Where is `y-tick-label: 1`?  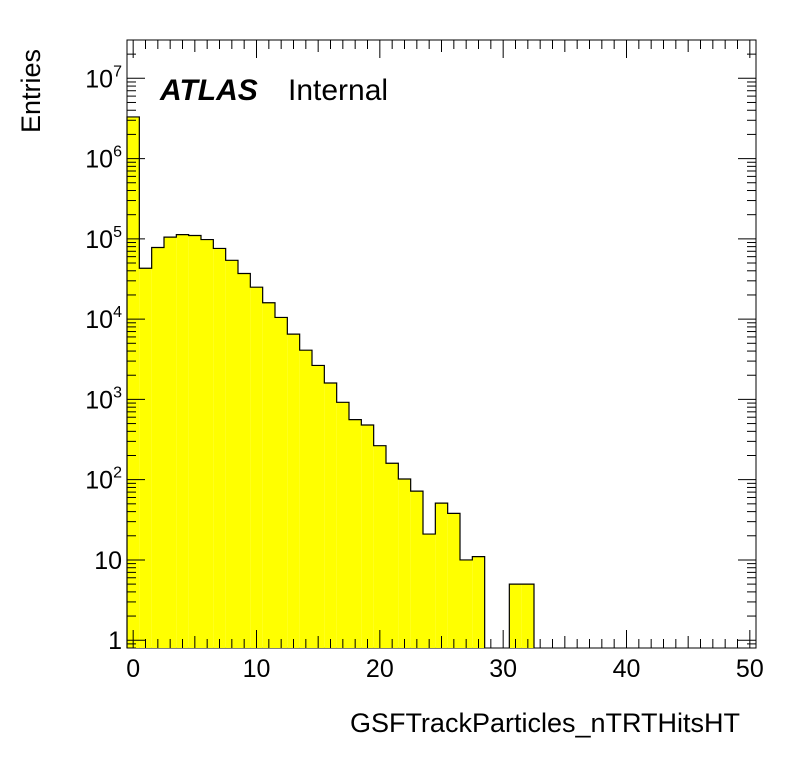 y-tick-label: 1 is located at coordinates (115, 641).